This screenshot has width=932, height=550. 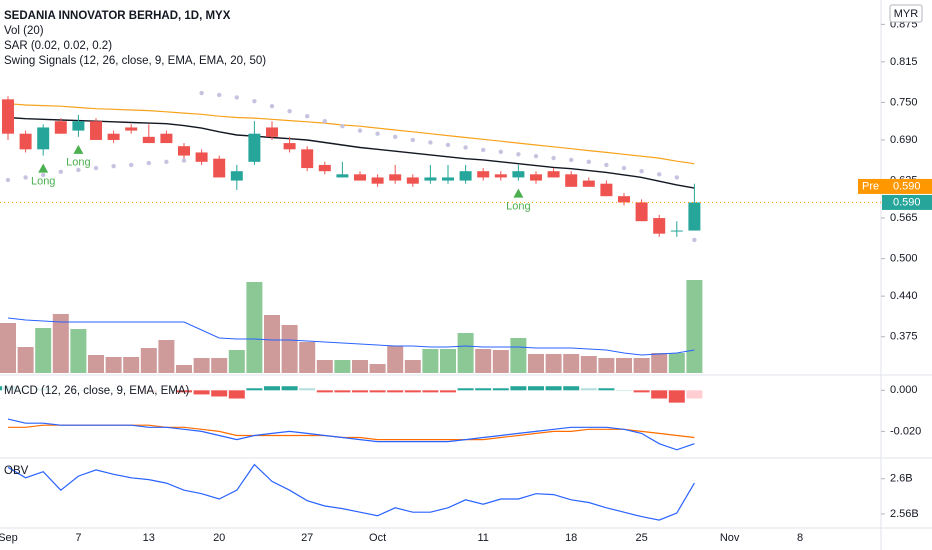 What do you see at coordinates (906, 13) in the screenshot?
I see `currency-box` at bounding box center [906, 13].